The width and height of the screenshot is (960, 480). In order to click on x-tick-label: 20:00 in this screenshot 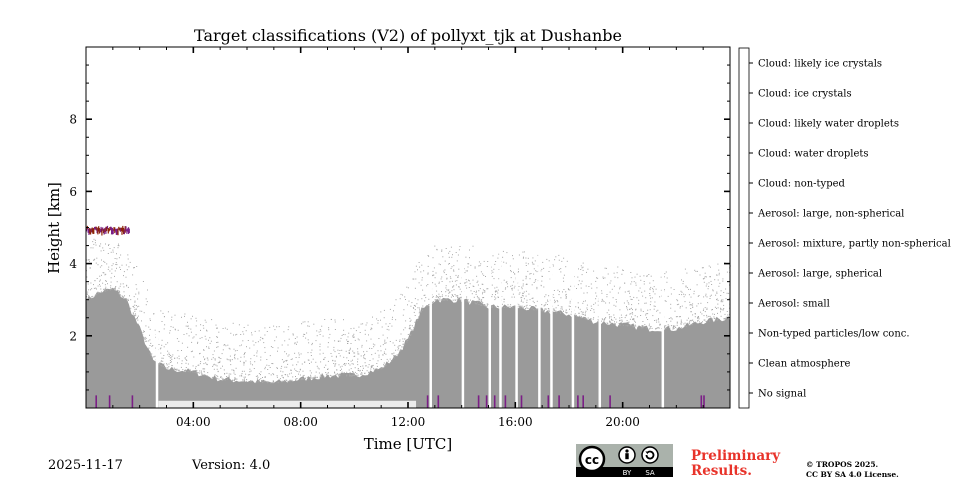, I will do `click(622, 422)`.